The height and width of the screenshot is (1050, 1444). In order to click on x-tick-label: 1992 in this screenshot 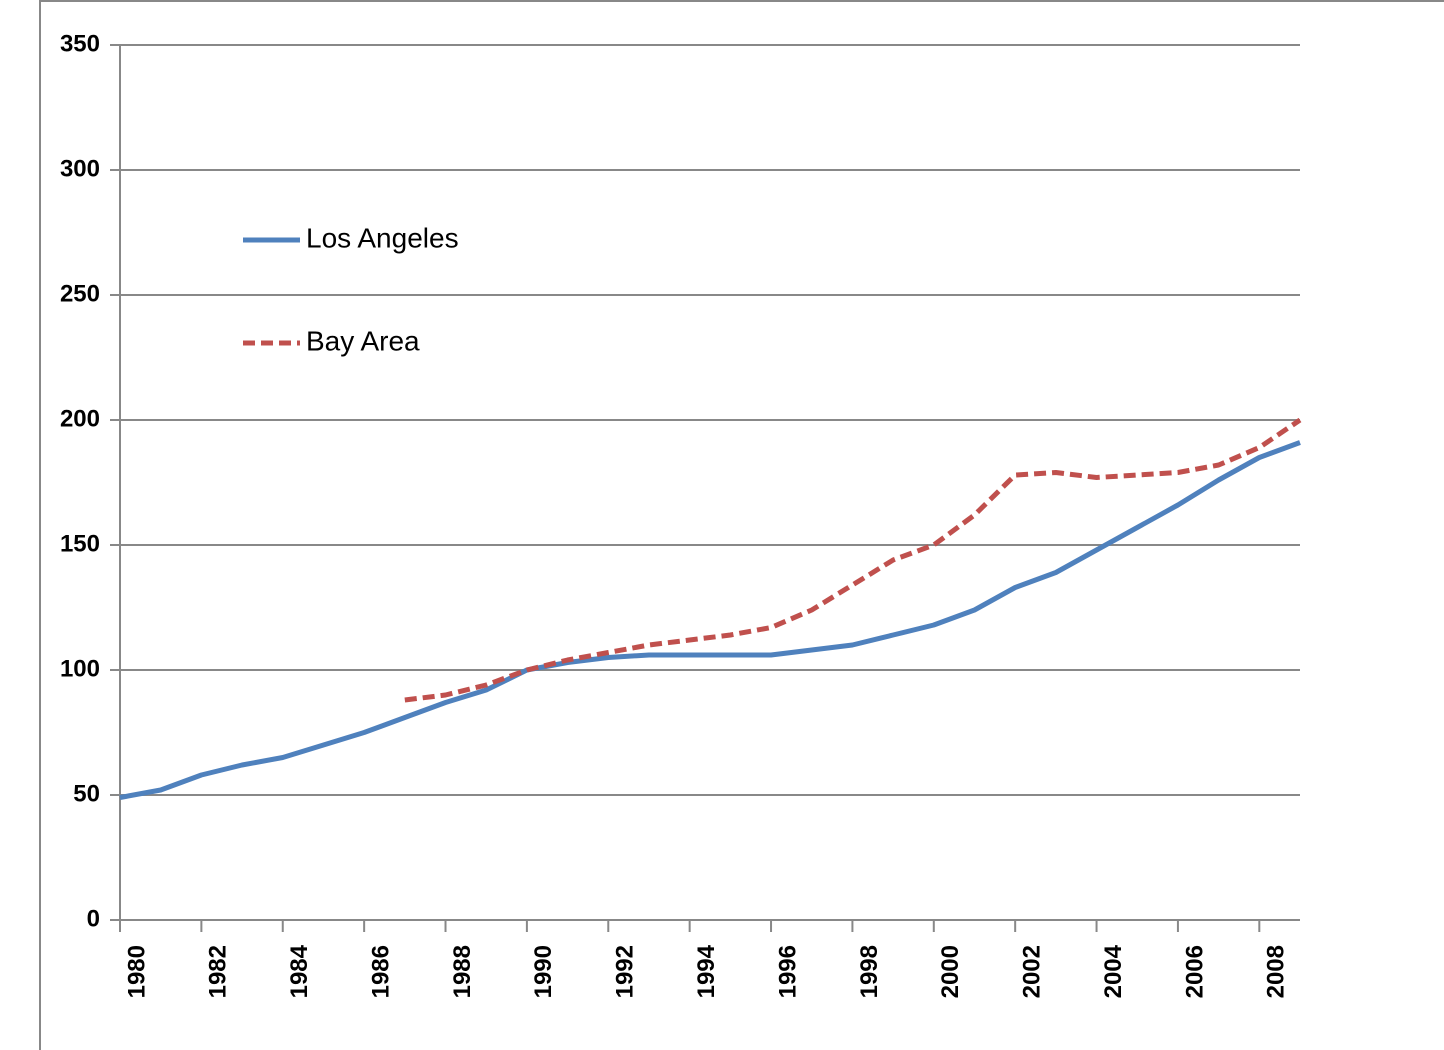, I will do `click(625, 971)`.